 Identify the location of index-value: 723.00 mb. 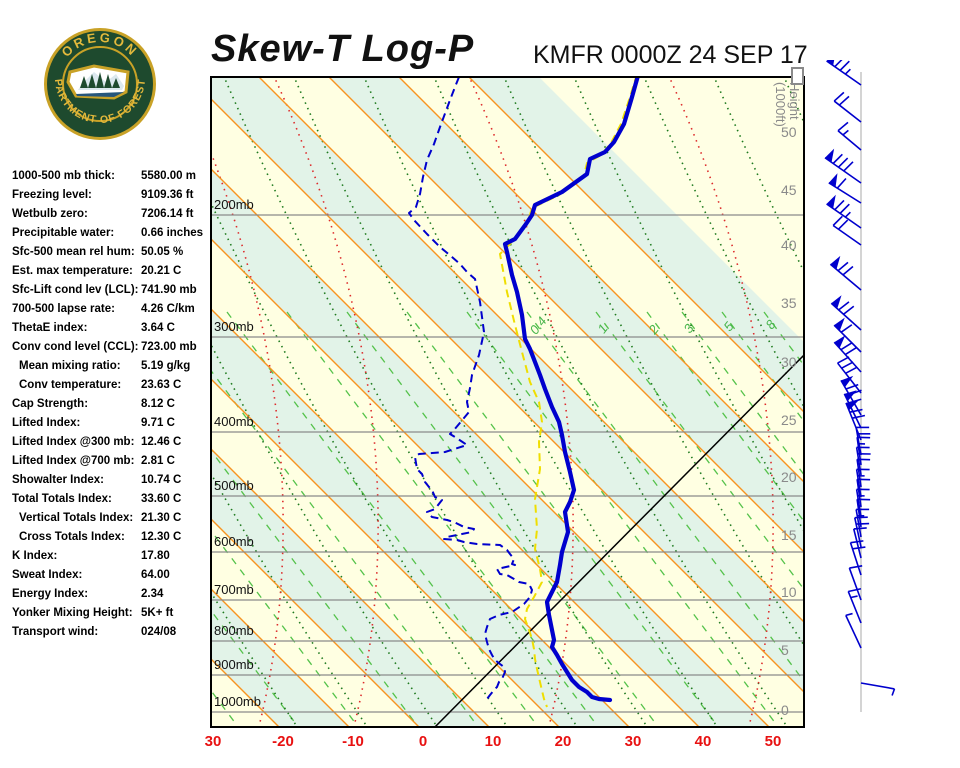
(169, 347).